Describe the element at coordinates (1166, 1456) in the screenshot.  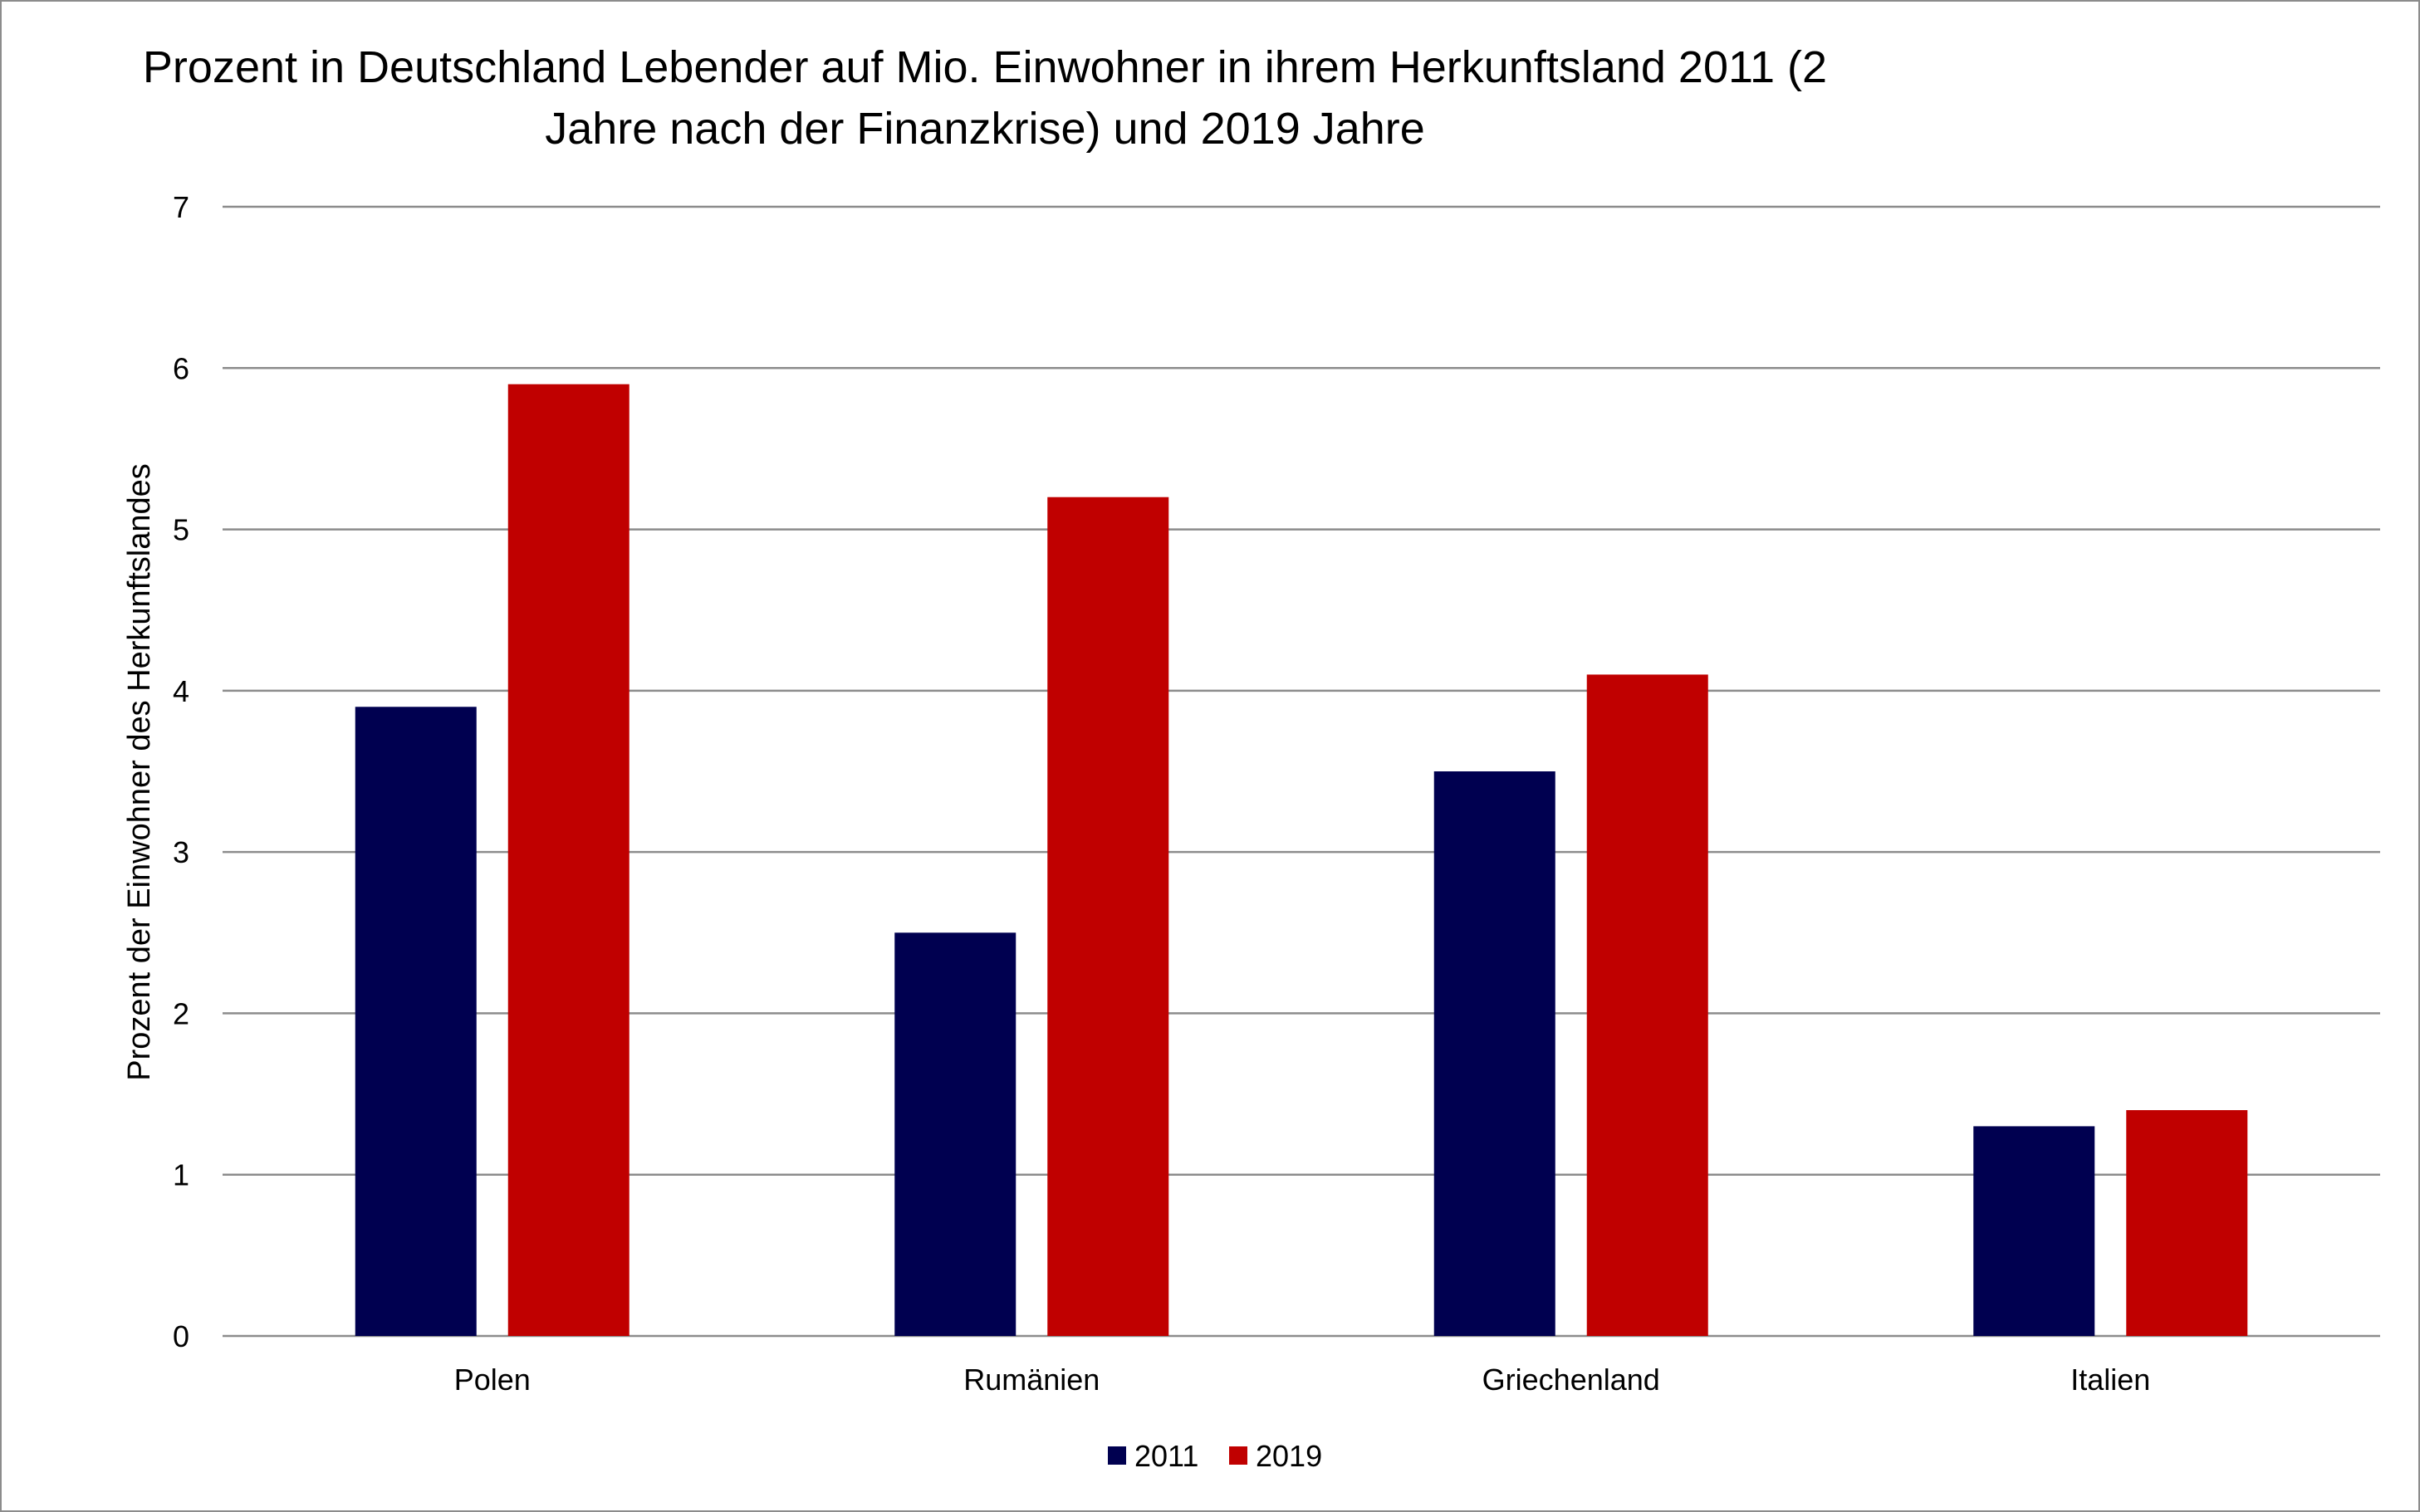
I see `legend-label-2011: 2011` at that location.